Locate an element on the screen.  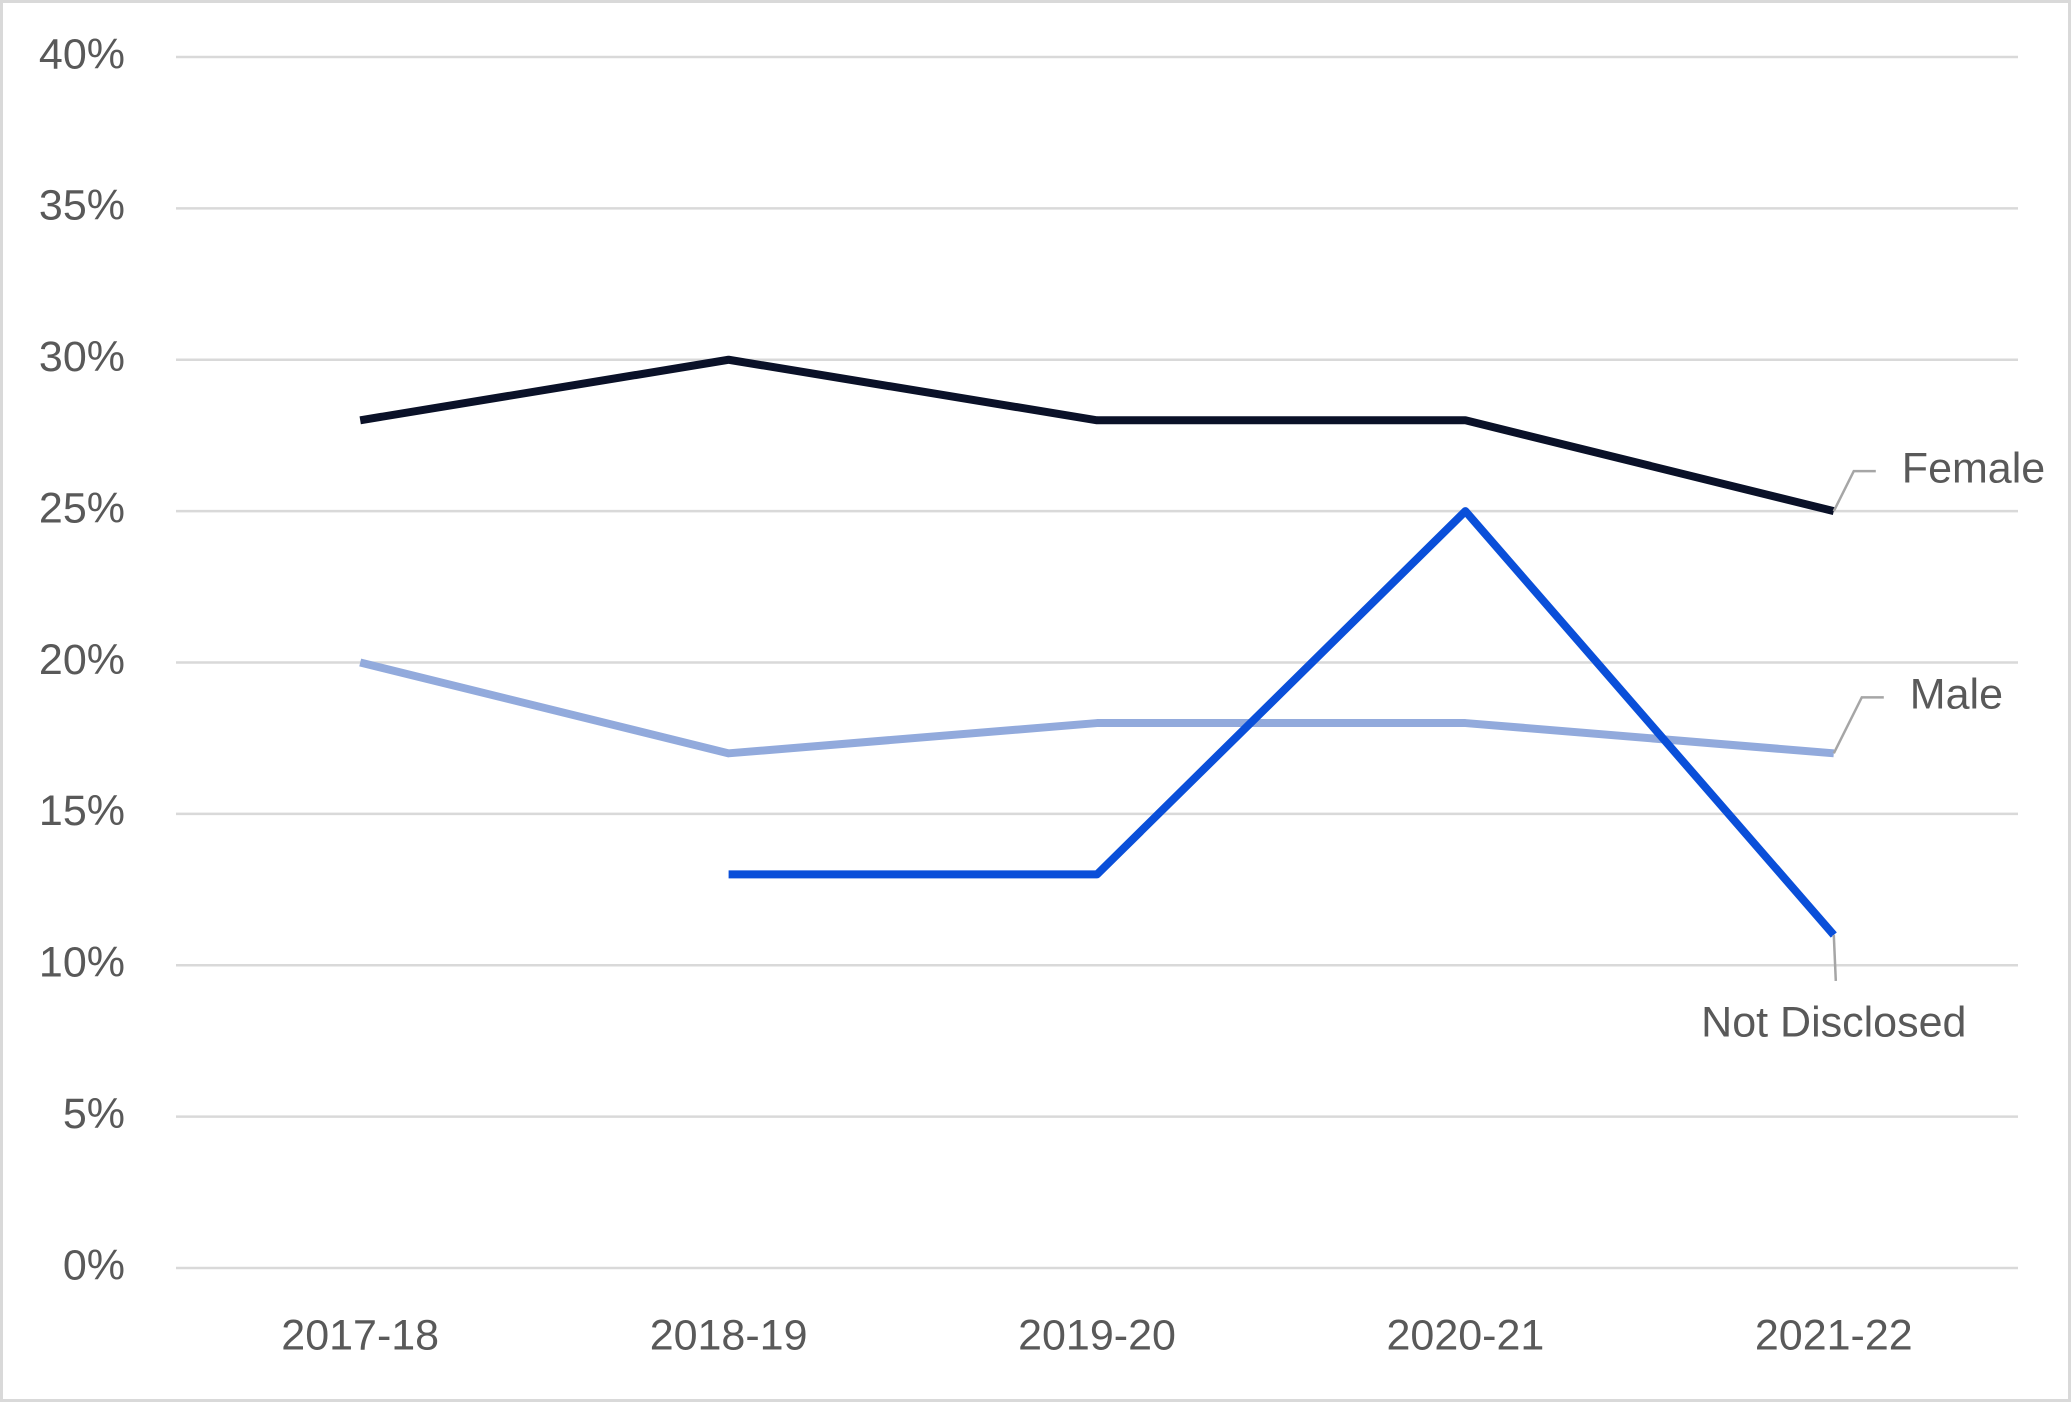
series-label: Female is located at coordinates (1973, 468).